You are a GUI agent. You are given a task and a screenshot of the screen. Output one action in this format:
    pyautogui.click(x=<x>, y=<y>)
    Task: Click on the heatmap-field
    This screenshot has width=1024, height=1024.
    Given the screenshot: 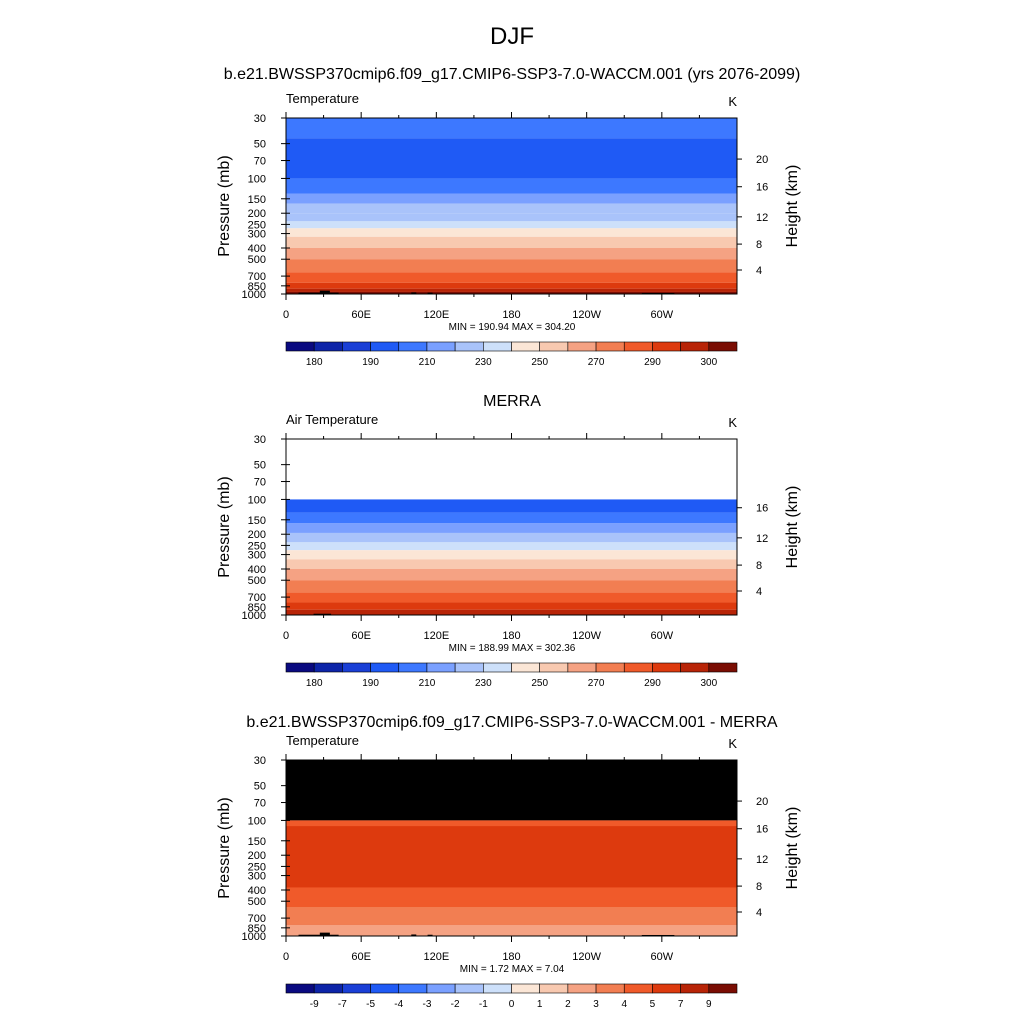 What is the action you would take?
    pyautogui.click(x=511, y=206)
    